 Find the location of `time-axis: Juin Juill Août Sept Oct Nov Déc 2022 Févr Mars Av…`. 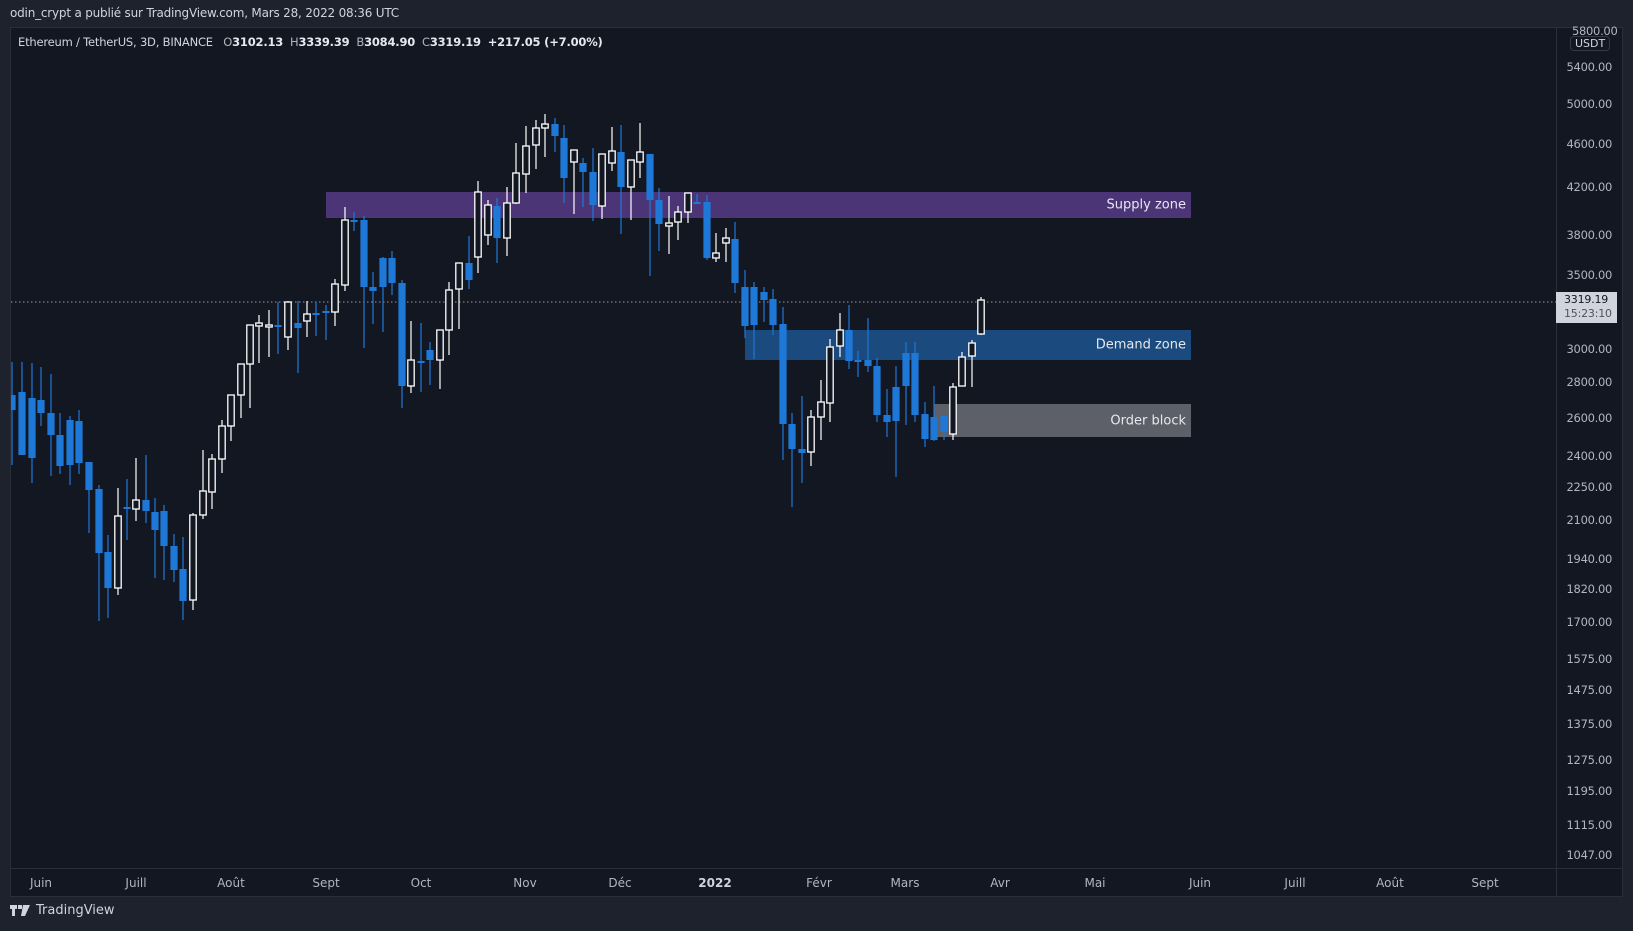

time-axis: Juin Juill Août Sept Oct Nov Déc 2022 Févr Mars Av… is located at coordinates (783, 883).